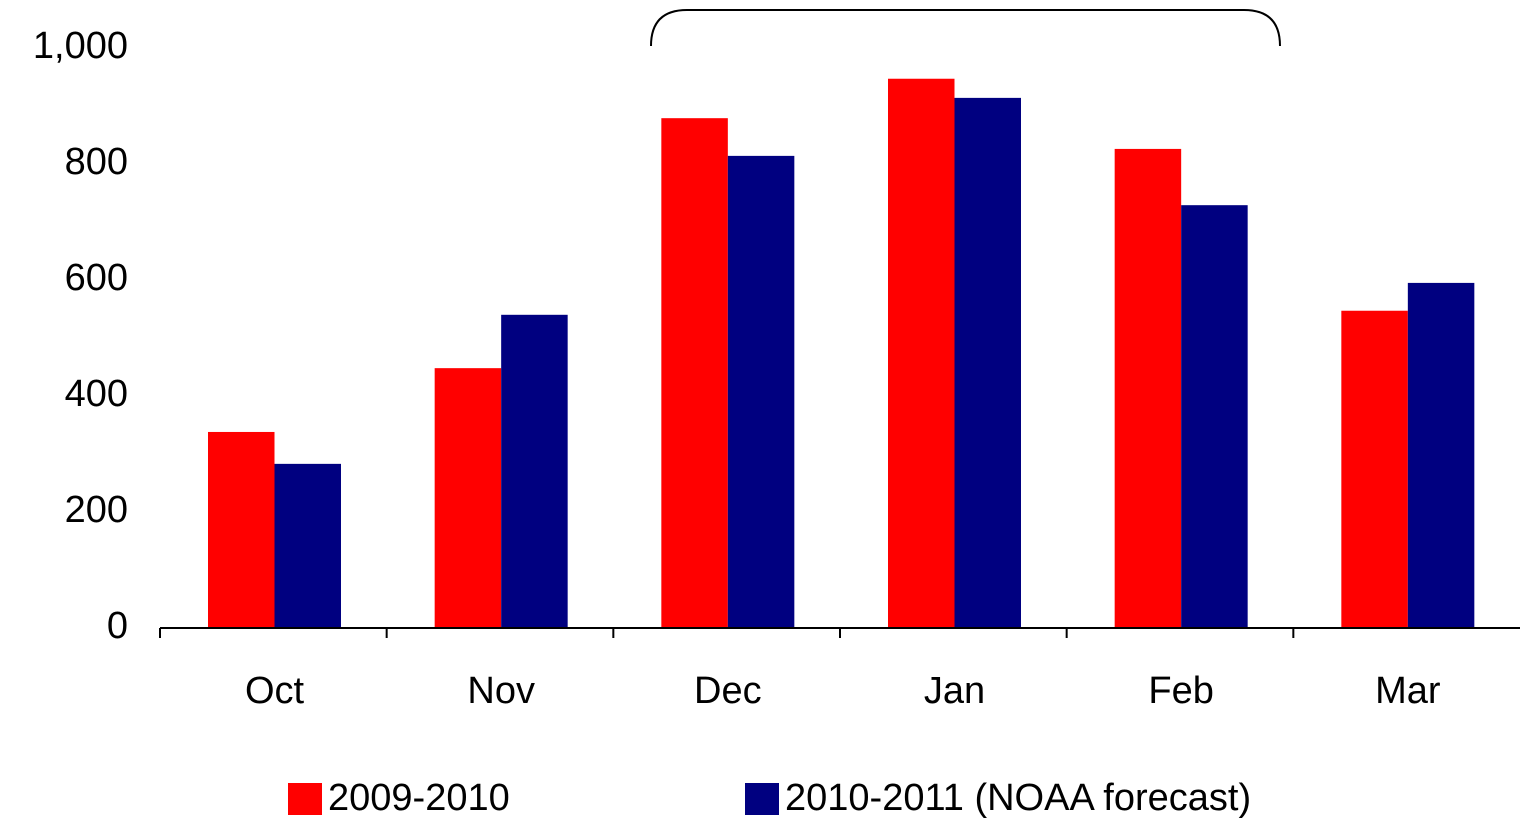 Image resolution: width=1520 pixels, height=820 pixels. Describe the element at coordinates (965, 28) in the screenshot. I see `bracket-annotation` at that location.